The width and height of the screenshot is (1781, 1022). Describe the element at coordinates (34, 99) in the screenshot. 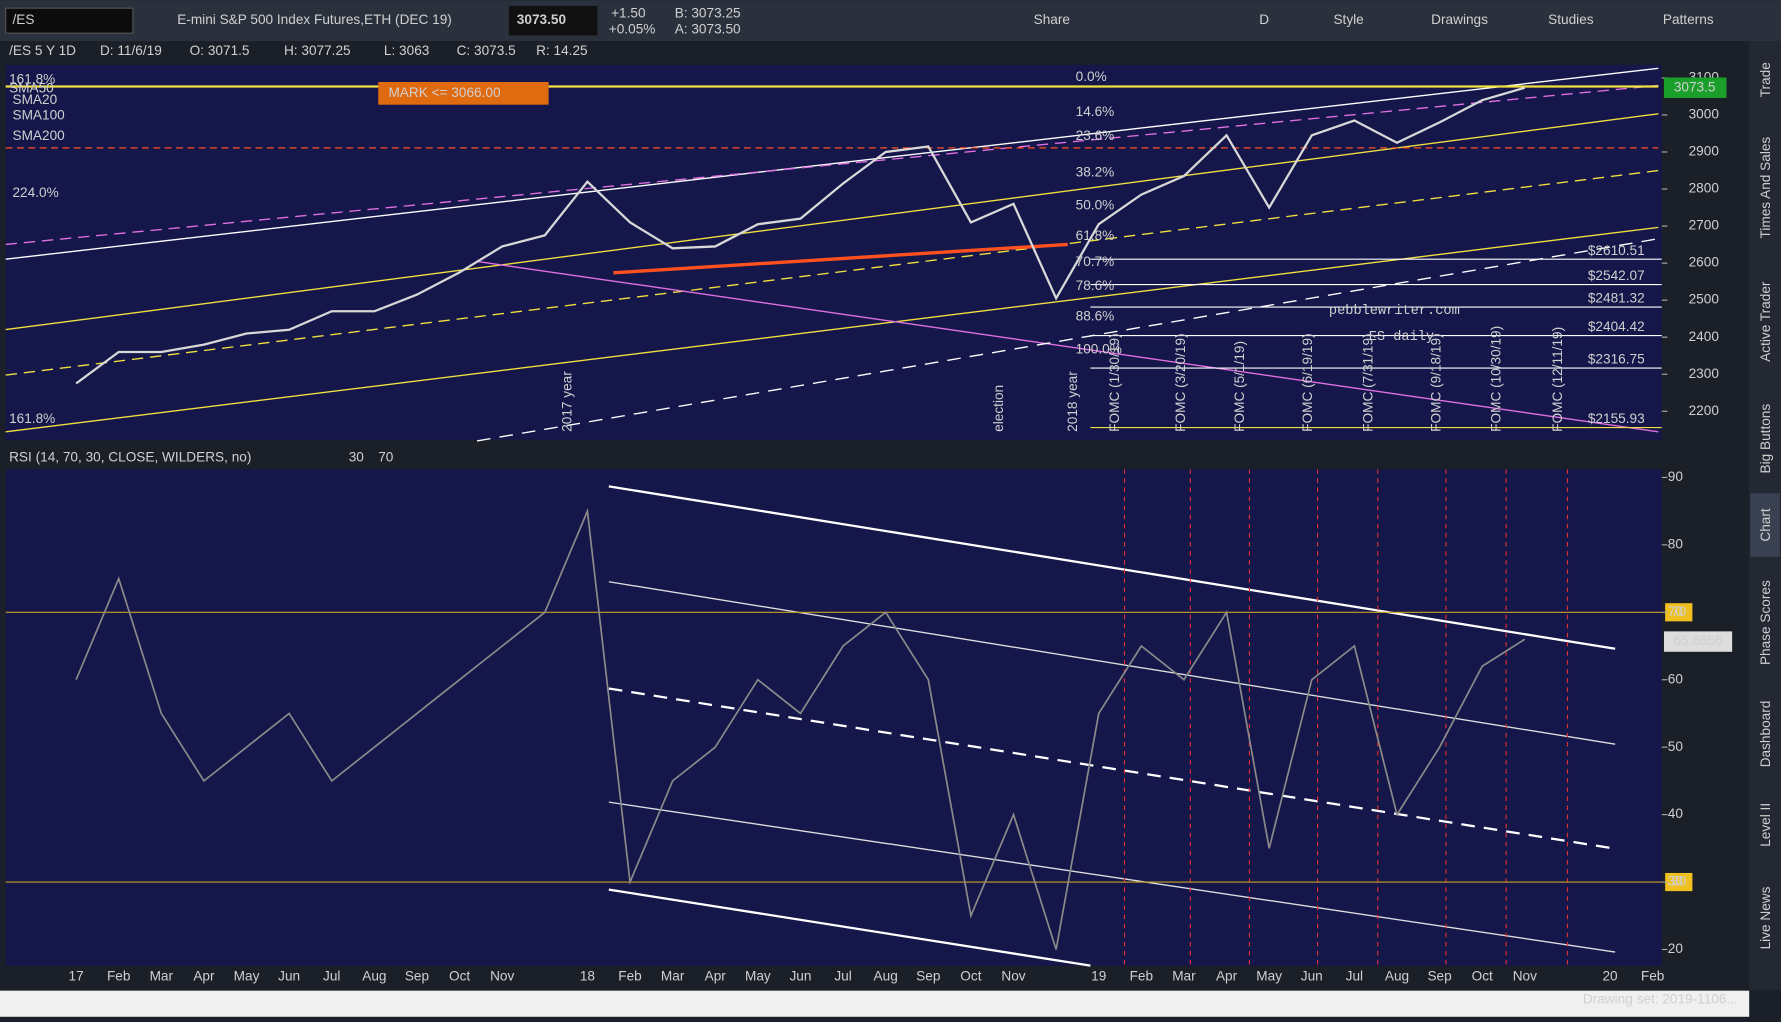

I see `legend-item: SMA20` at that location.